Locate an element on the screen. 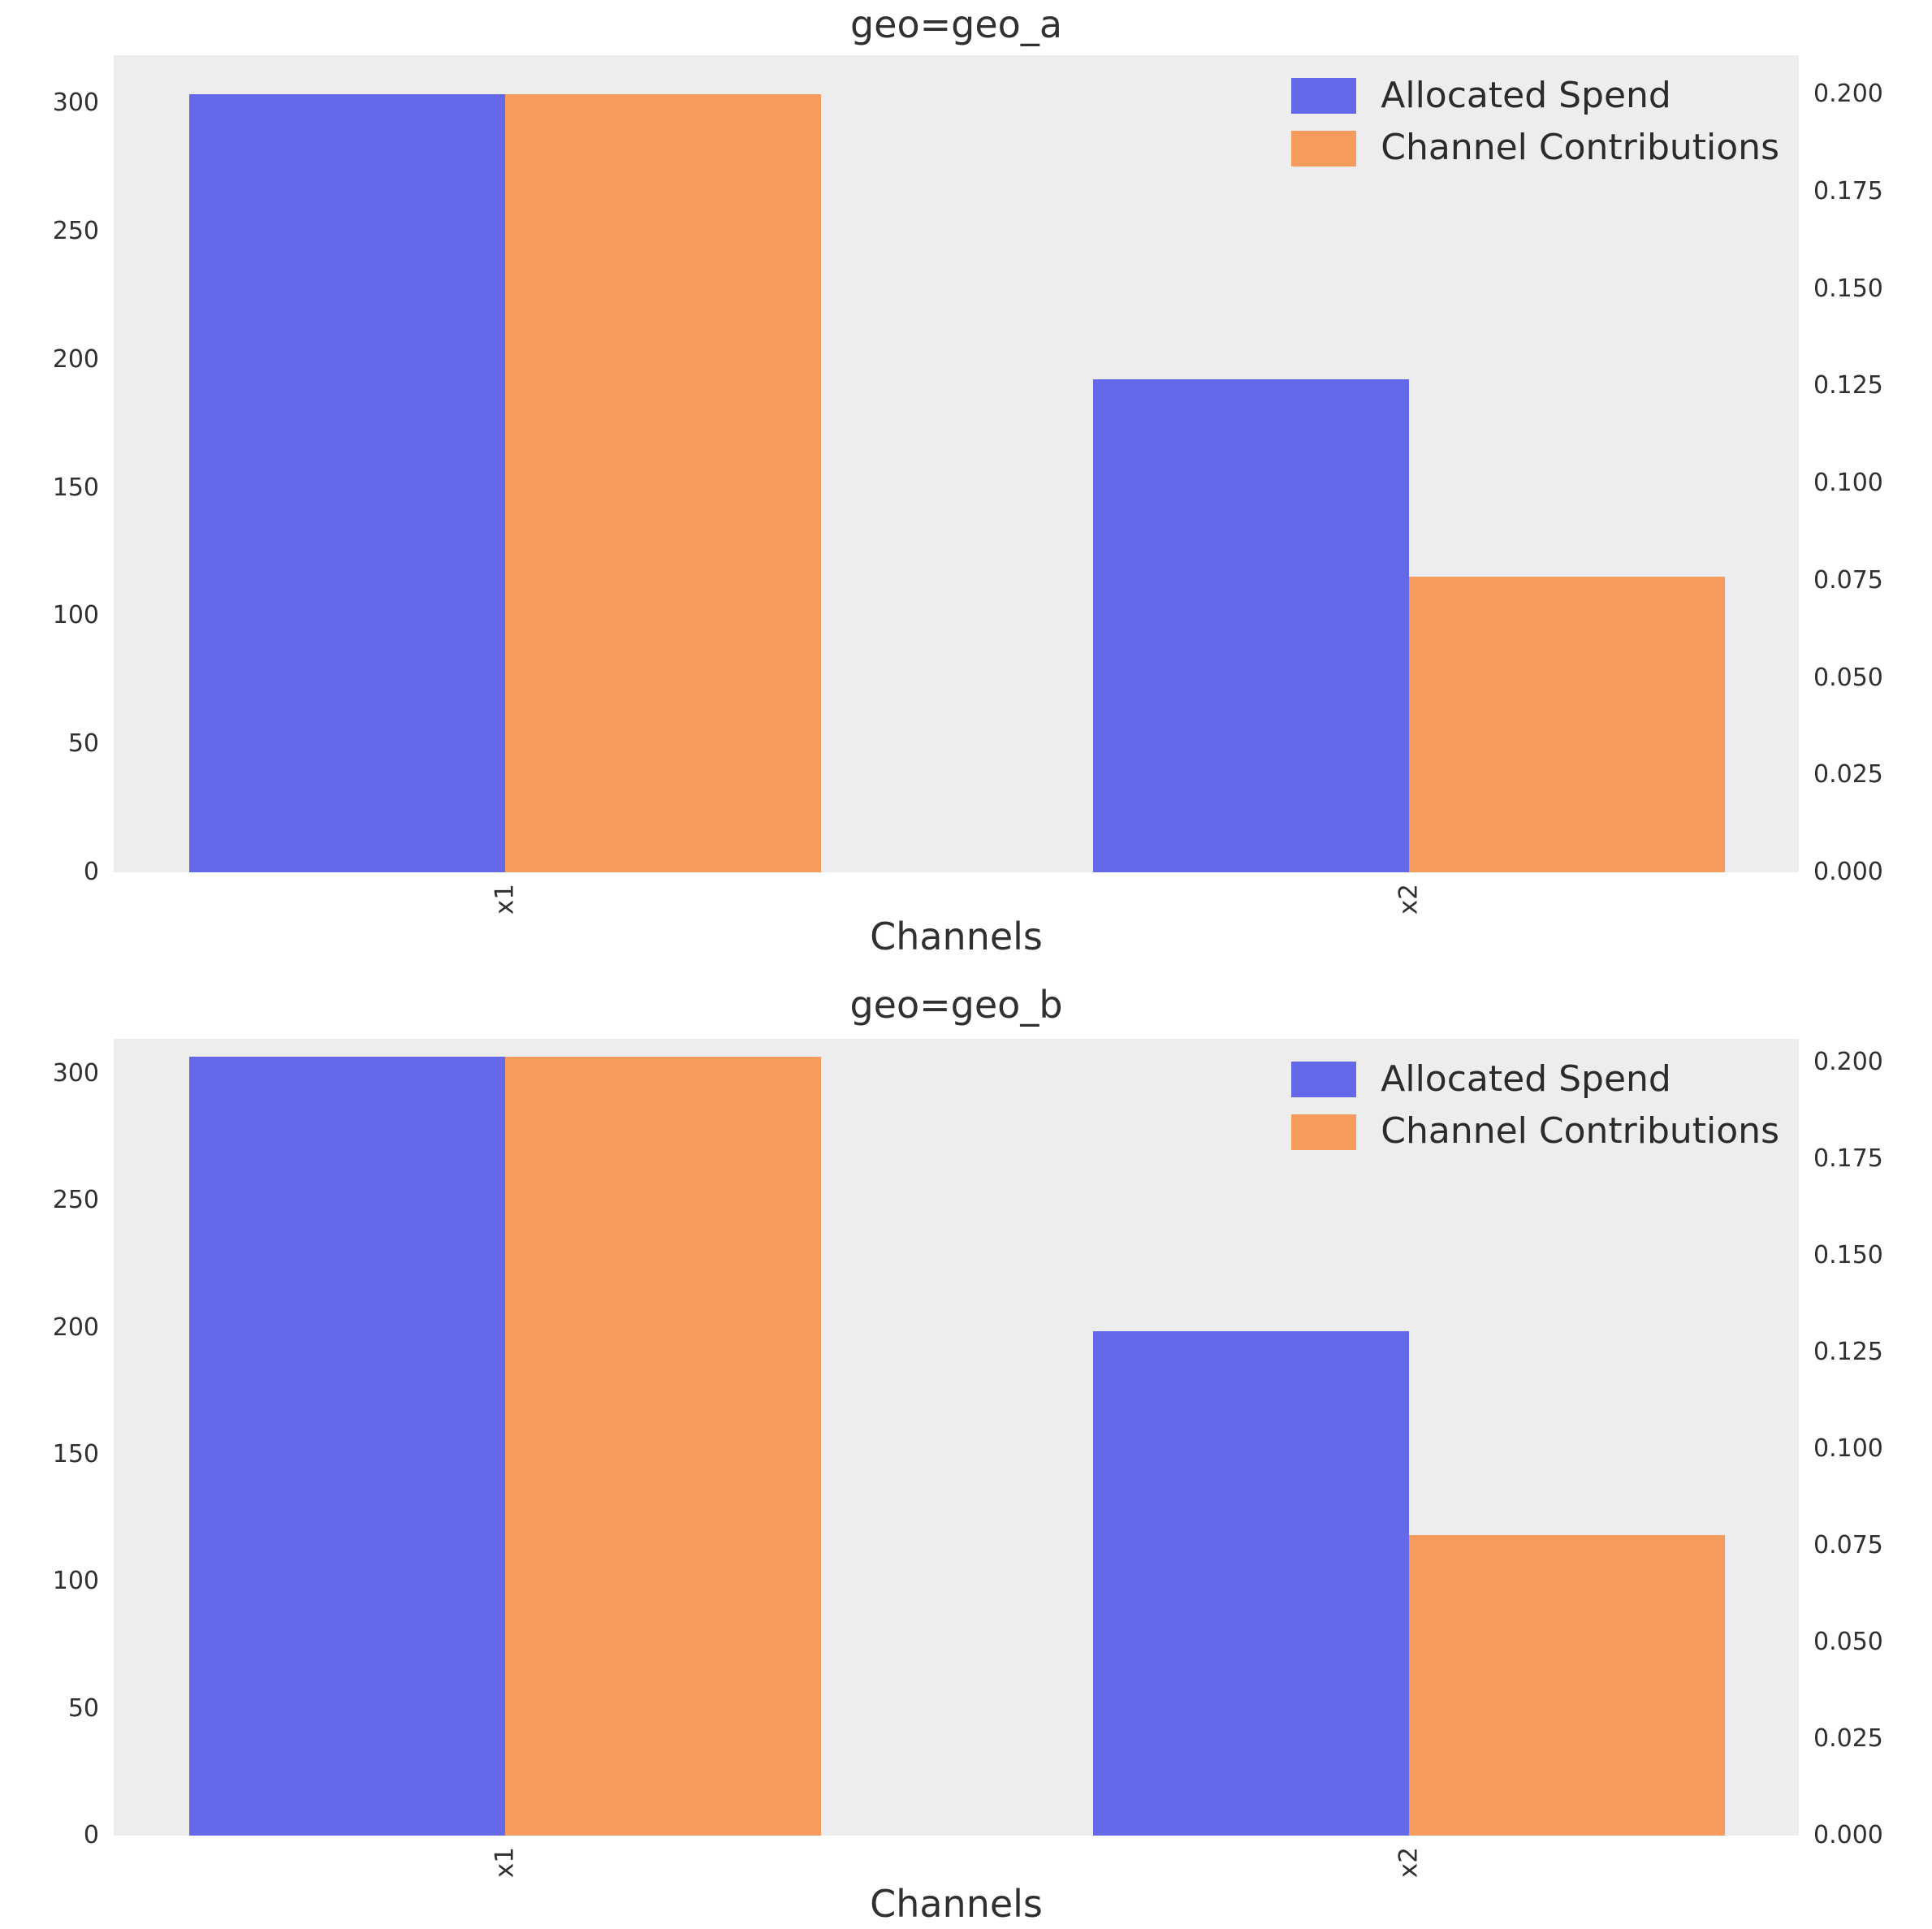  subplot-title: geo=geo_b is located at coordinates (956, 1005).